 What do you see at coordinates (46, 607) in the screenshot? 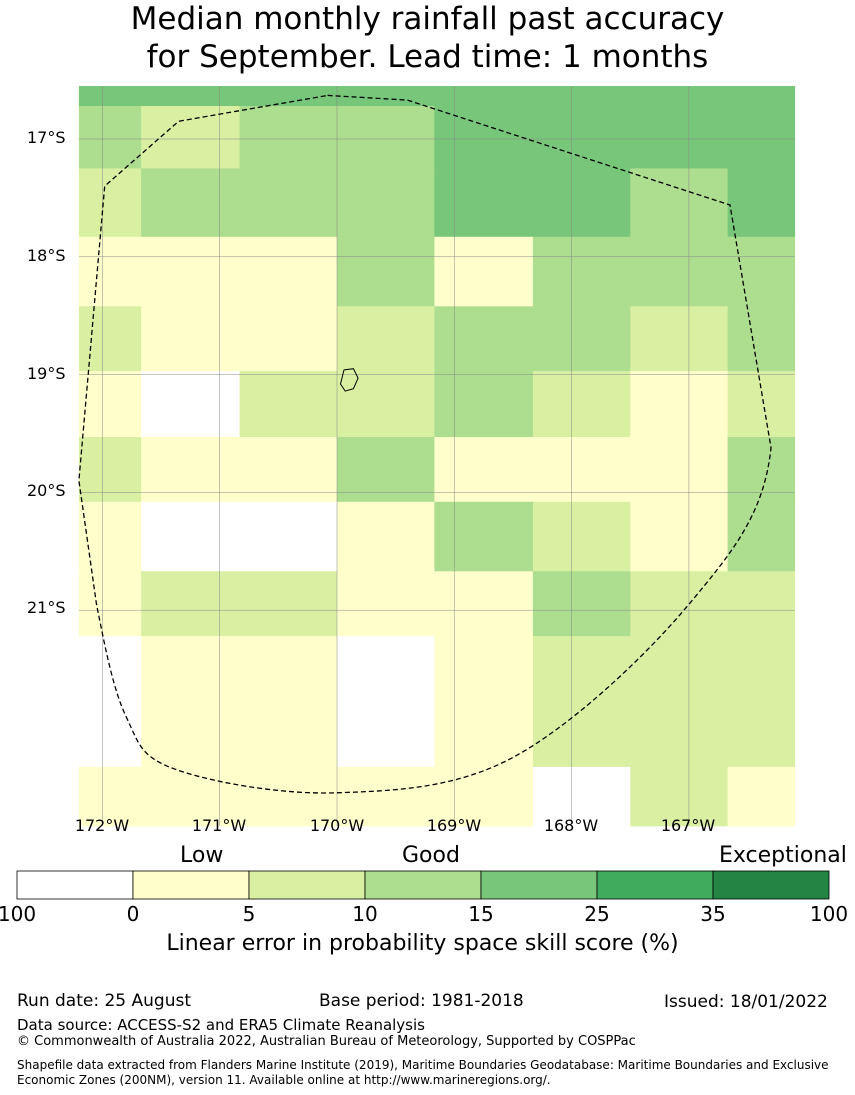
I see `lat-label-21s: 21°S` at bounding box center [46, 607].